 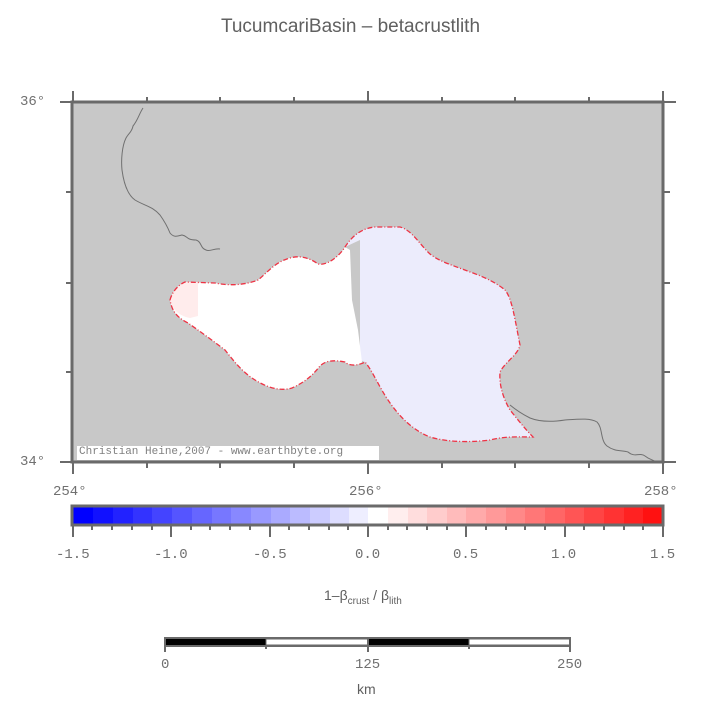 I want to click on basin-east-region, so click(x=439, y=334).